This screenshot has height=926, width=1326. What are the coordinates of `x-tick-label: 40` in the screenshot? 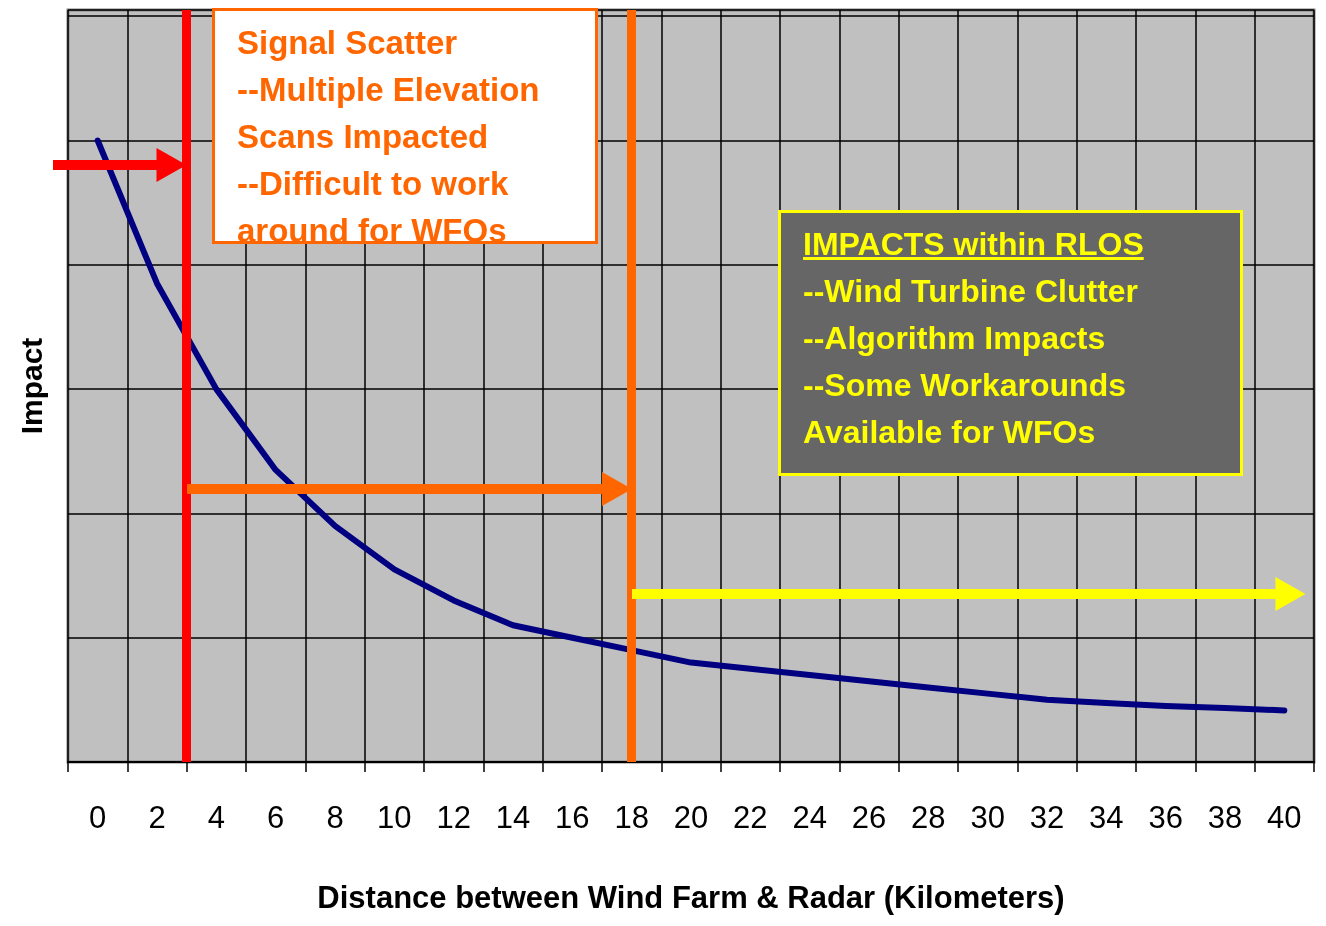 It's located at (1284, 817).